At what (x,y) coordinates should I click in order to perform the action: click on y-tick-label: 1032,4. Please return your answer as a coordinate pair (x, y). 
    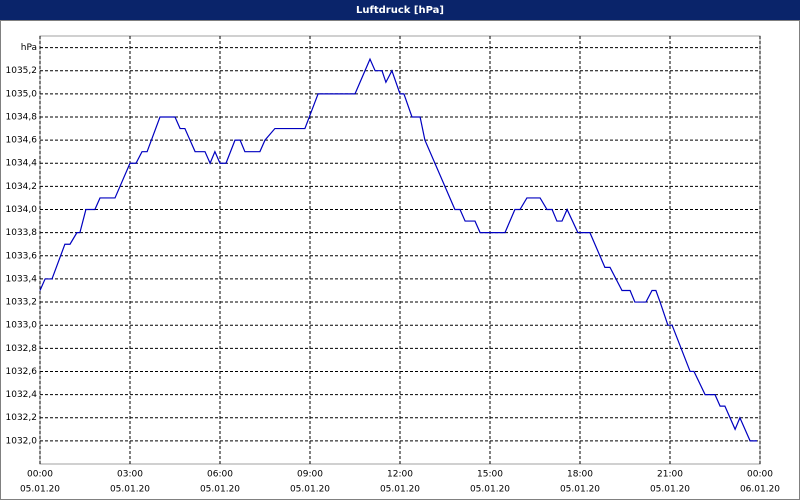
    Looking at the image, I should click on (22, 395).